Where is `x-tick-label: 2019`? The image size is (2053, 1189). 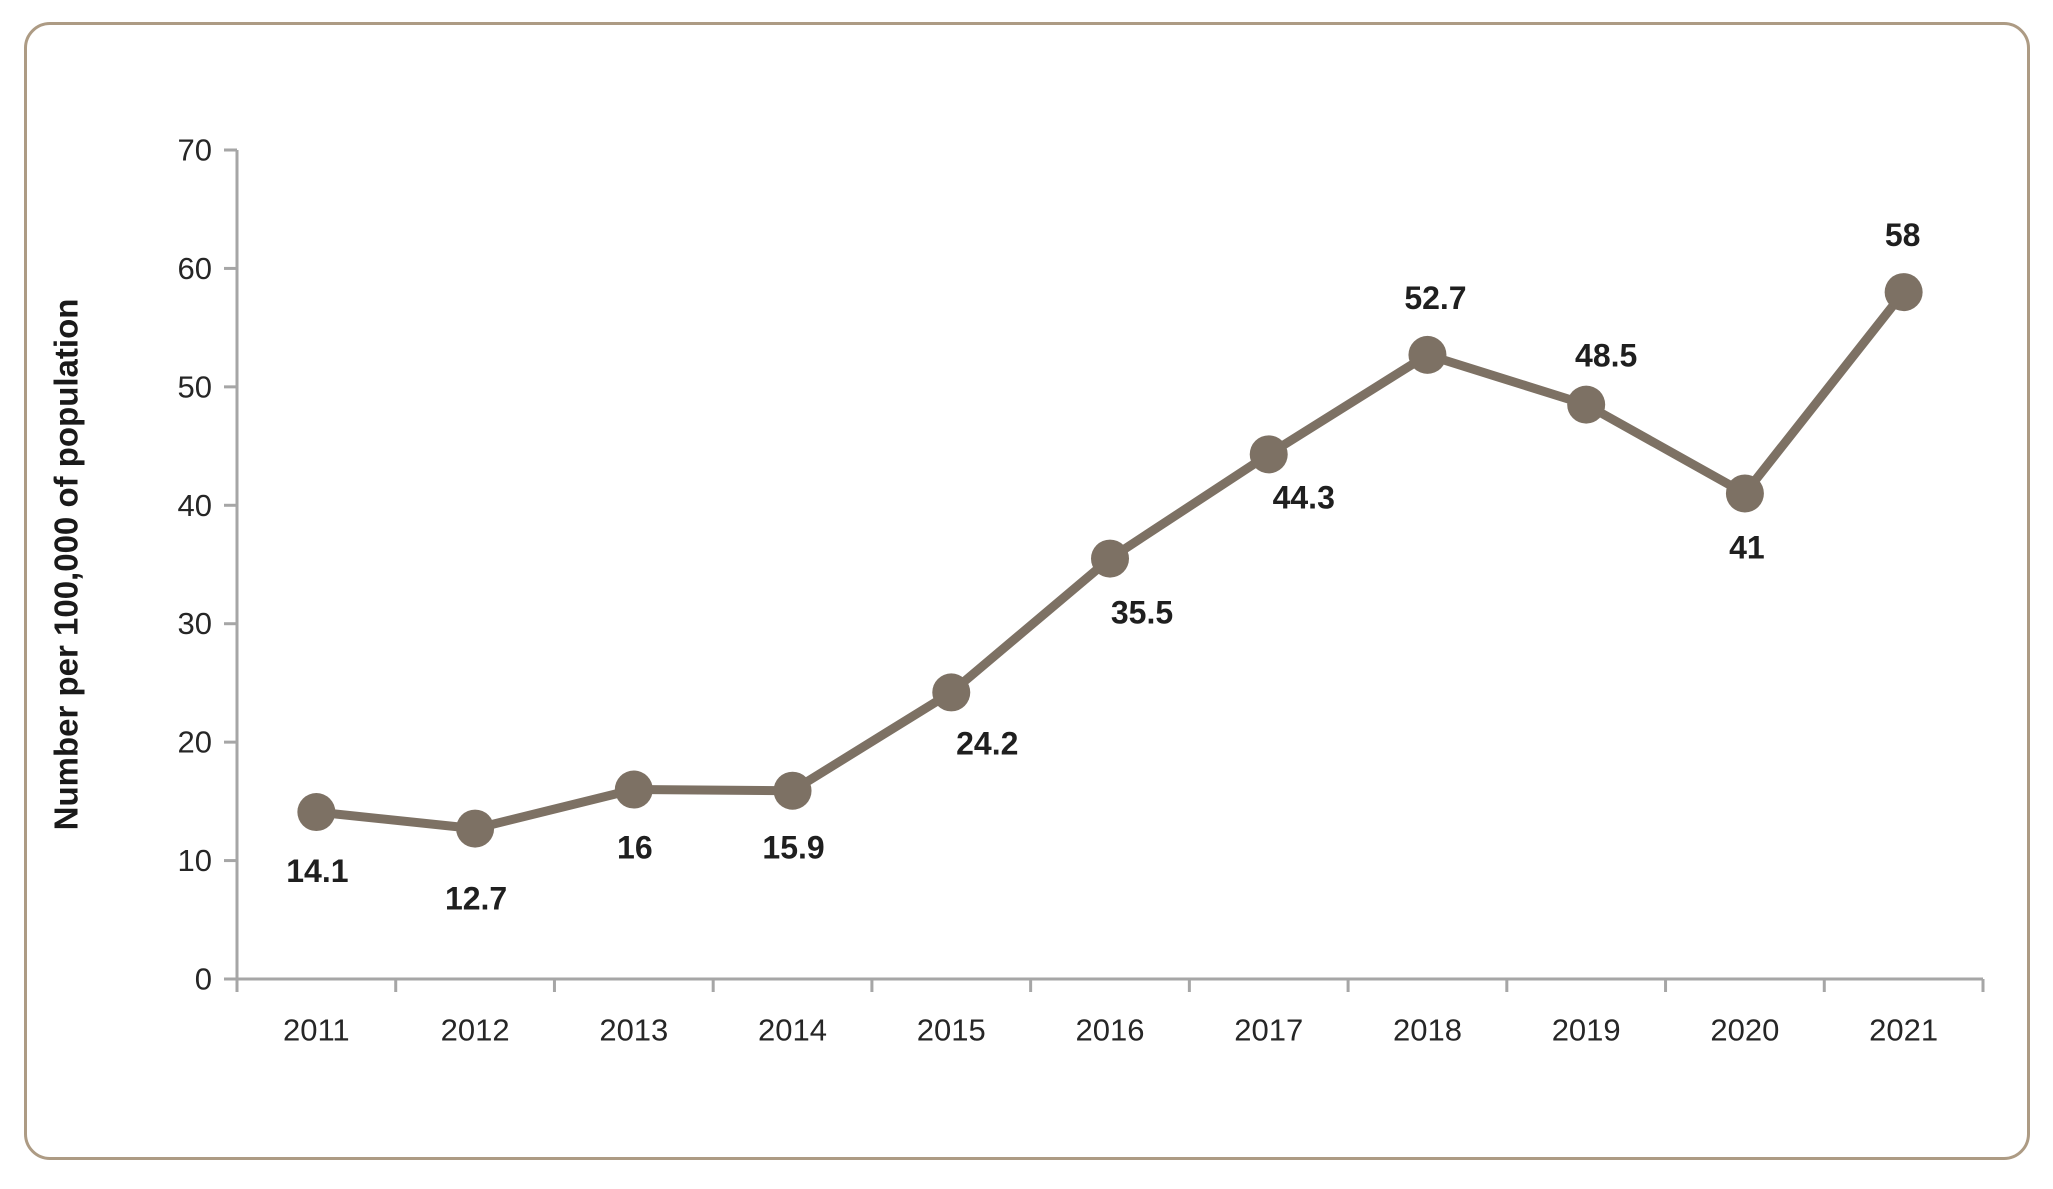
x-tick-label: 2019 is located at coordinates (1586, 1030).